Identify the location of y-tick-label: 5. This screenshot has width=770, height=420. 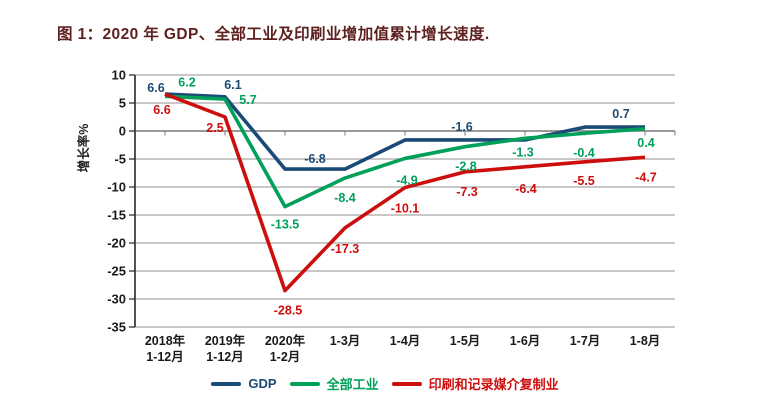
(122, 103).